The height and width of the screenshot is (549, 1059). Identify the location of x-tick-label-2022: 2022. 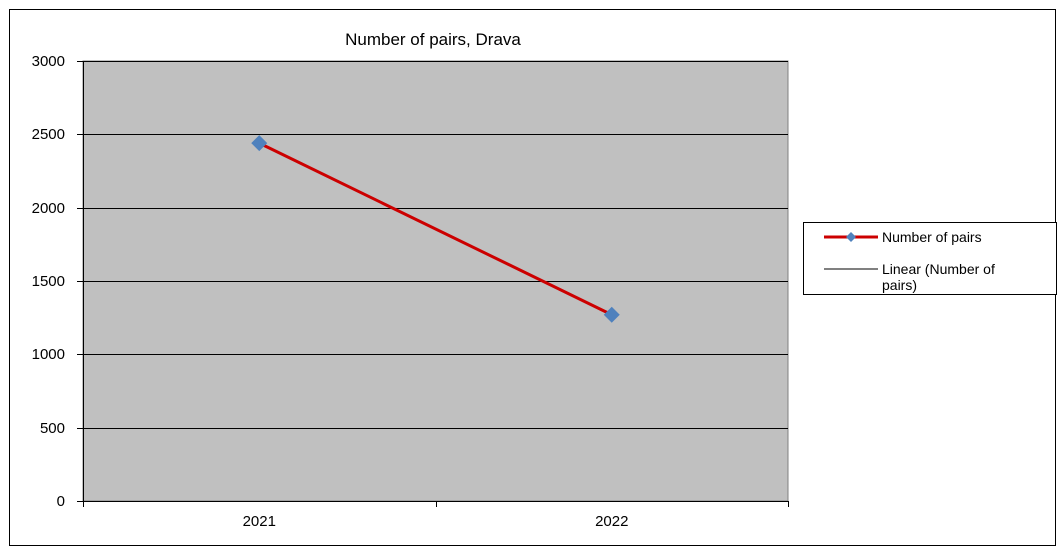
(611, 521).